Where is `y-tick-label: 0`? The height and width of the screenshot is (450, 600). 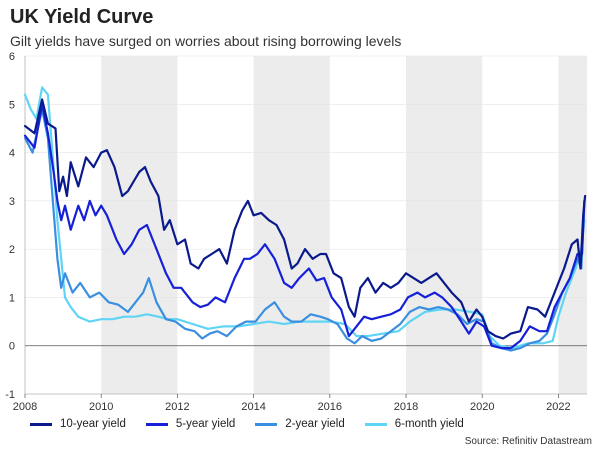 y-tick-label: 0 is located at coordinates (12, 347).